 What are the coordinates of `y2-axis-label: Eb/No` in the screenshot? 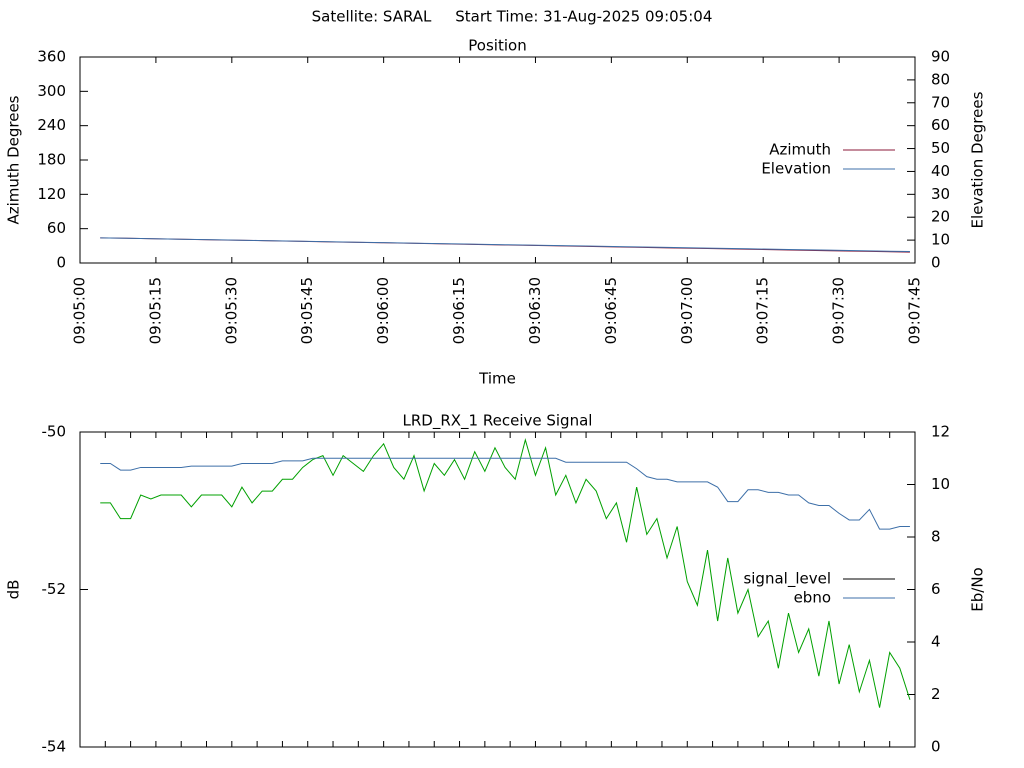 It's located at (978, 589).